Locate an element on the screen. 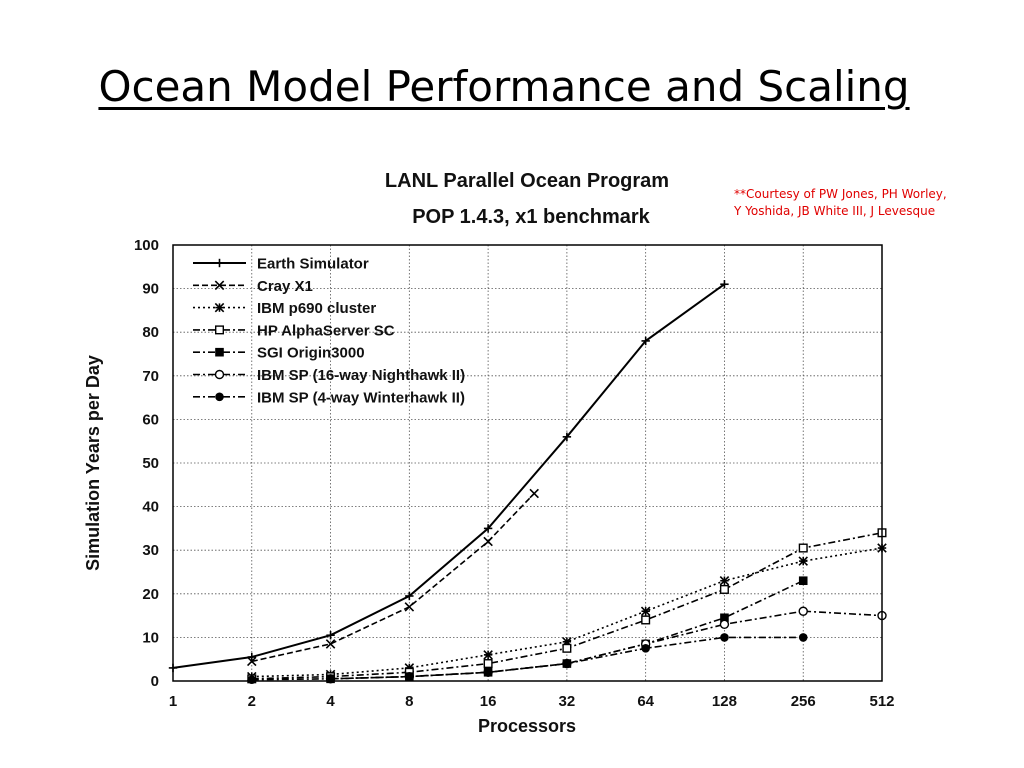 The height and width of the screenshot is (768, 1024). chart-subtitle: POP 1.4.3, x1 benchmark is located at coordinates (531, 217).